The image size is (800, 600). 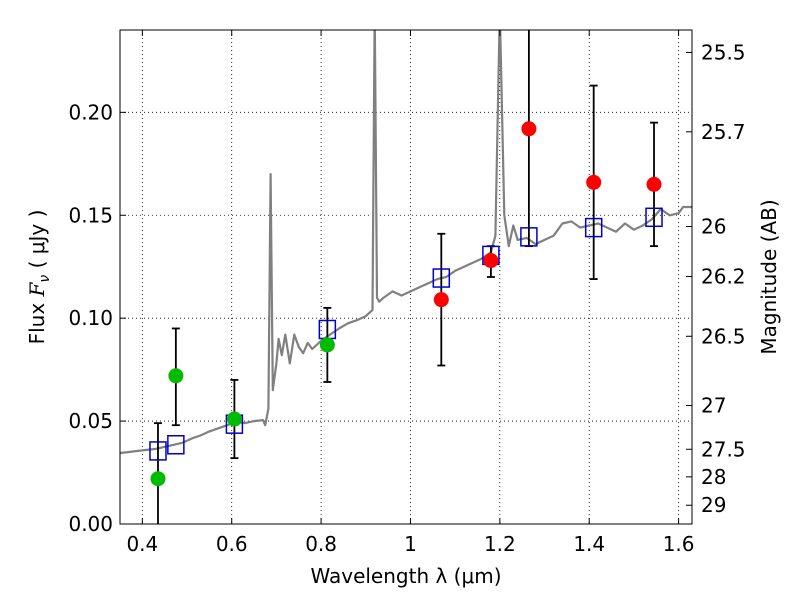 I want to click on x-tick-label: 1.4, so click(x=589, y=544).